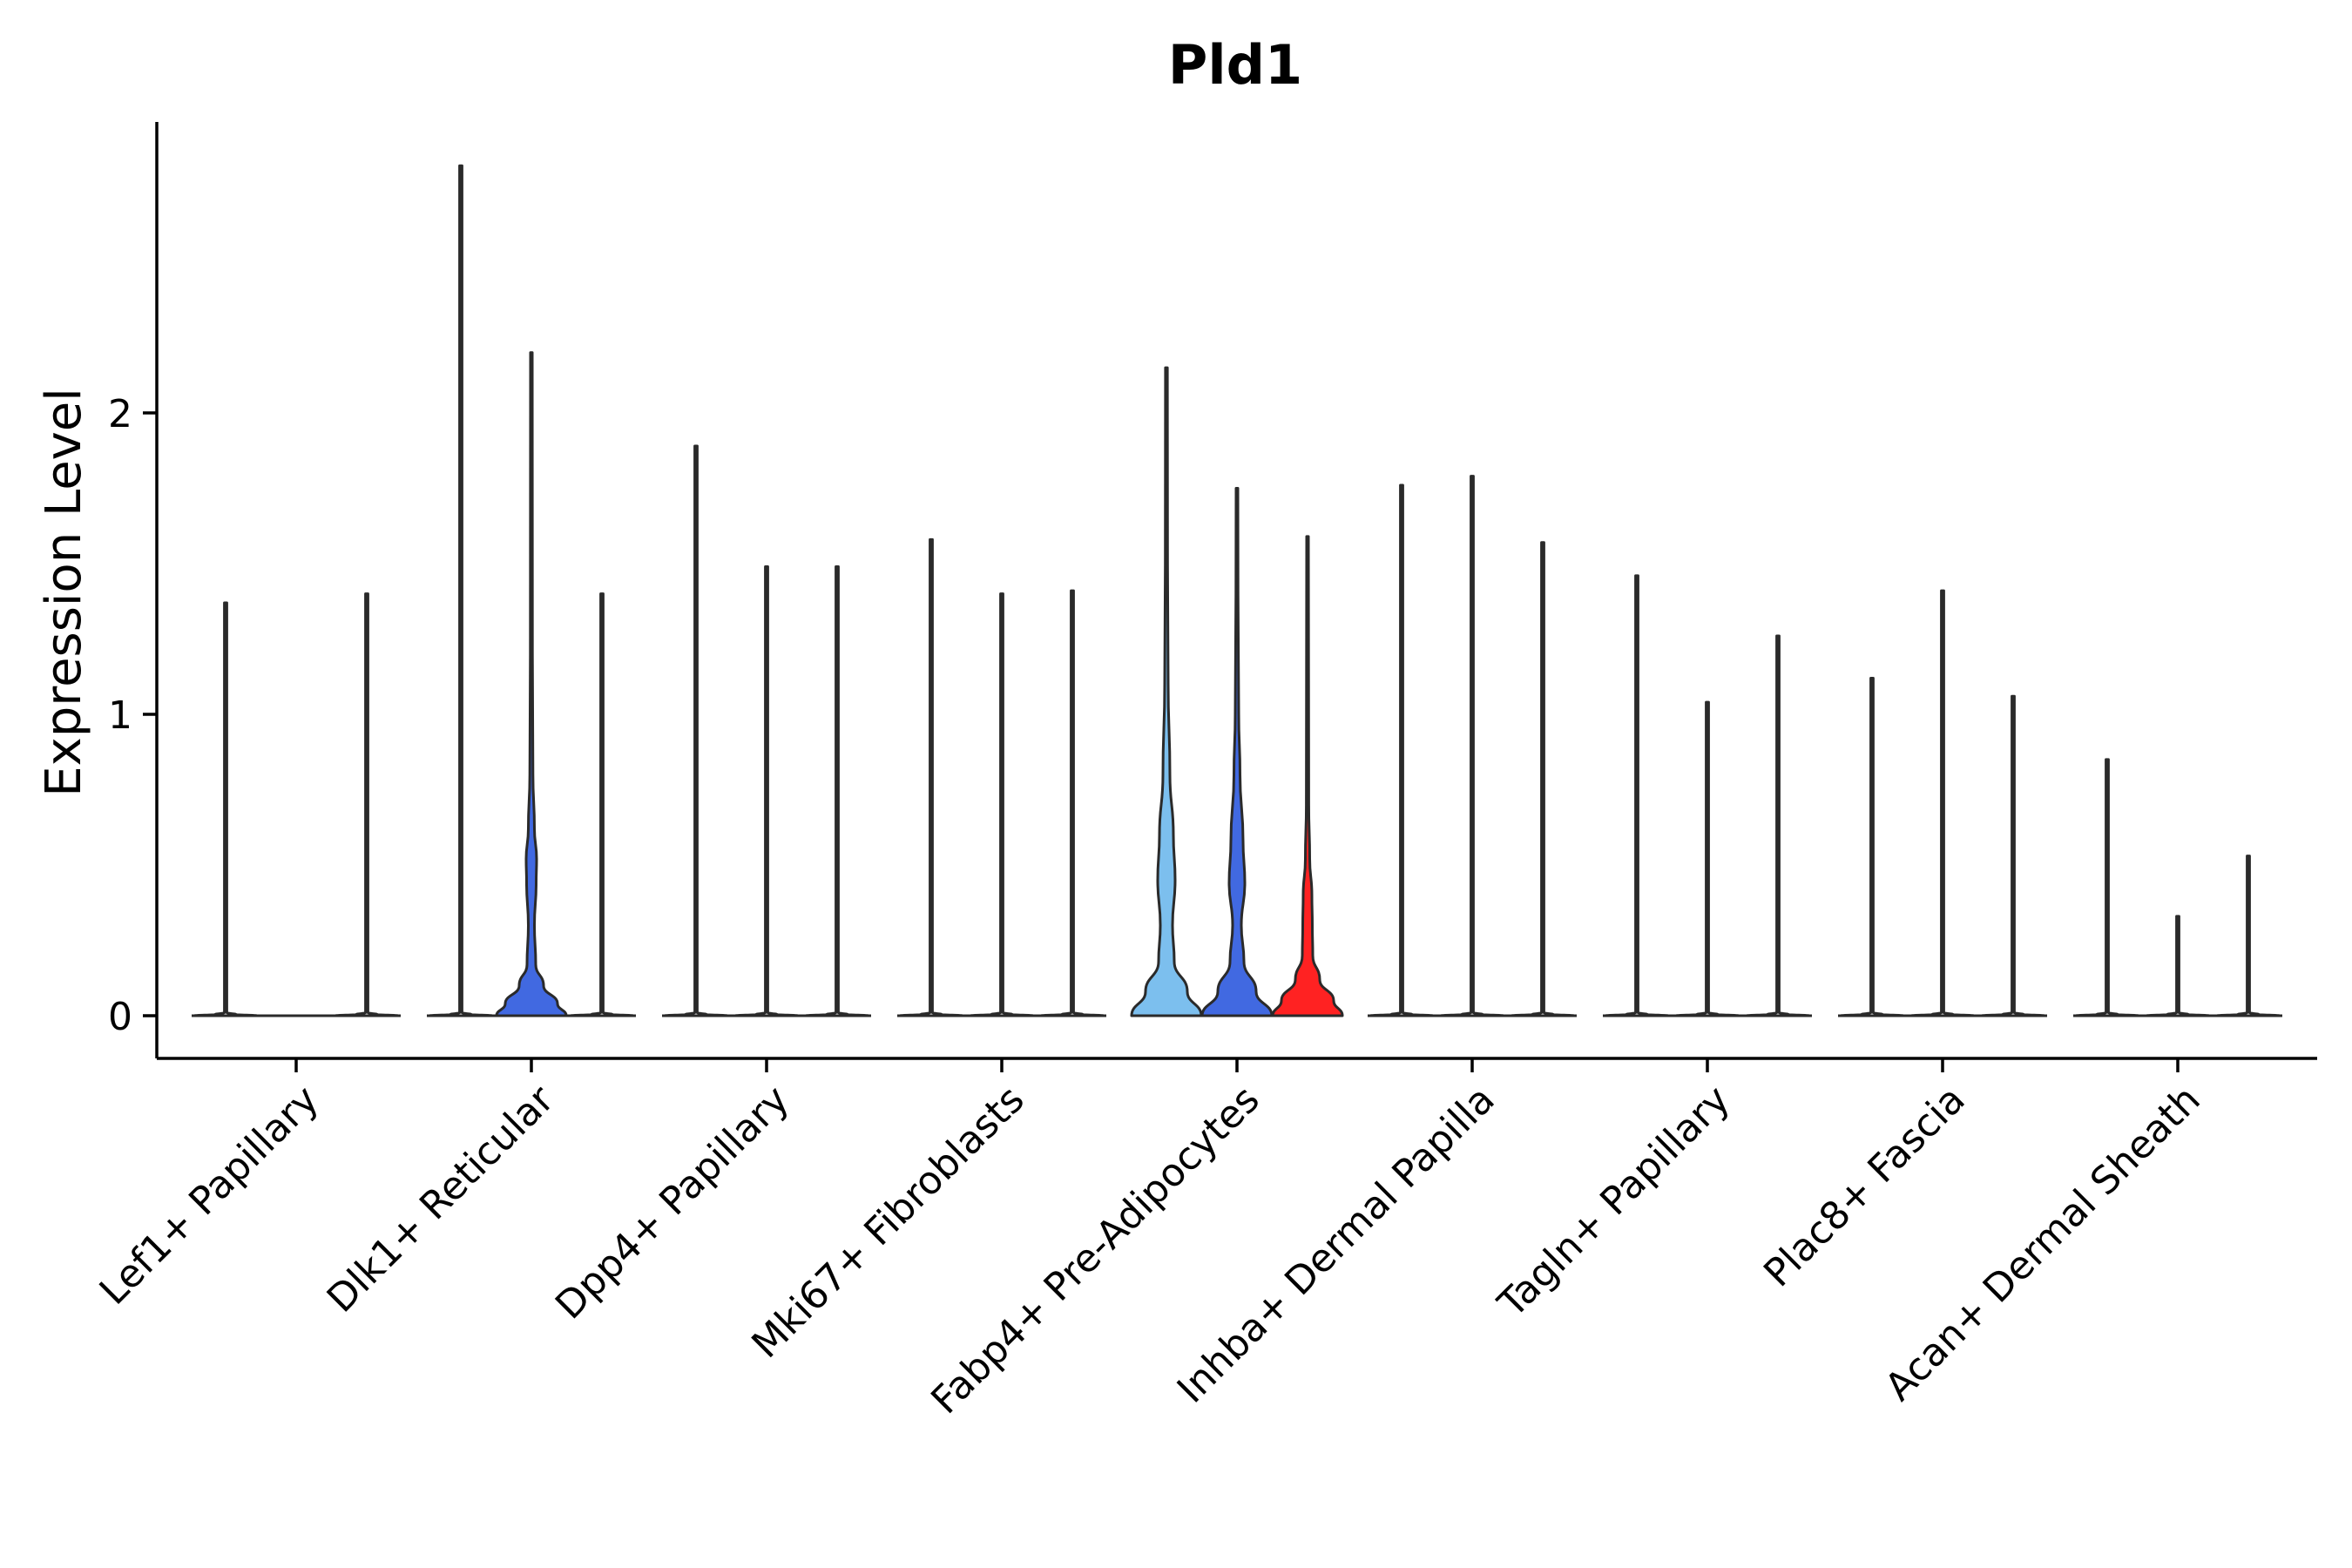  What do you see at coordinates (120, 716) in the screenshot?
I see `y-tick-label: 1` at bounding box center [120, 716].